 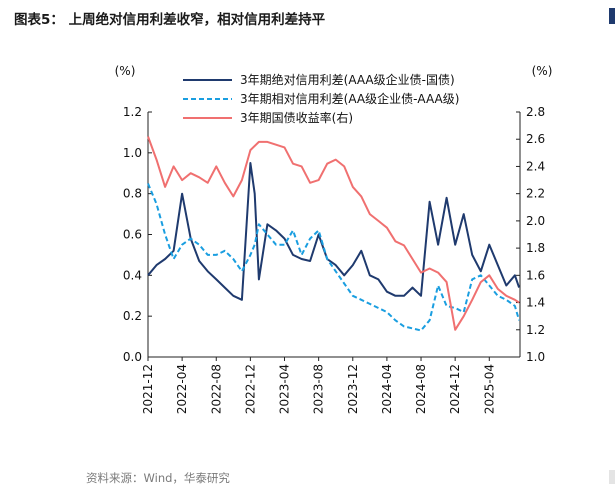 I want to click on x-tick-label: 2023-08, so click(x=319, y=389).